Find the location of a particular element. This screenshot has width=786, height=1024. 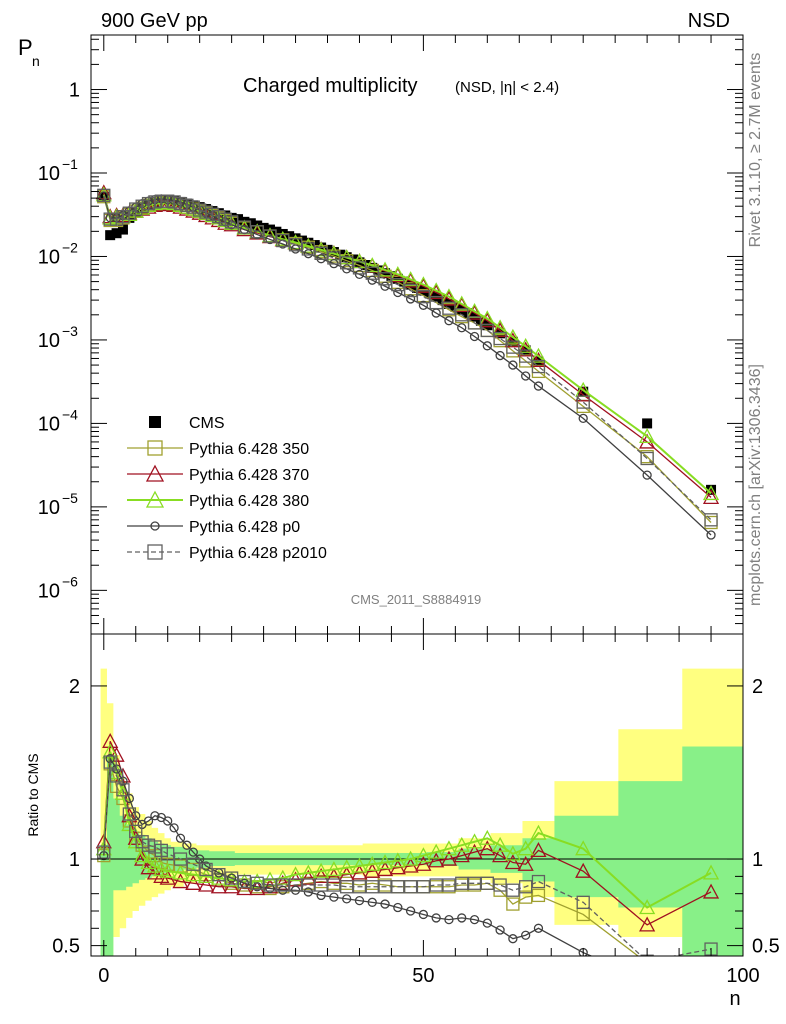

ratio-y-tick-label: 2 is located at coordinates (74, 687).